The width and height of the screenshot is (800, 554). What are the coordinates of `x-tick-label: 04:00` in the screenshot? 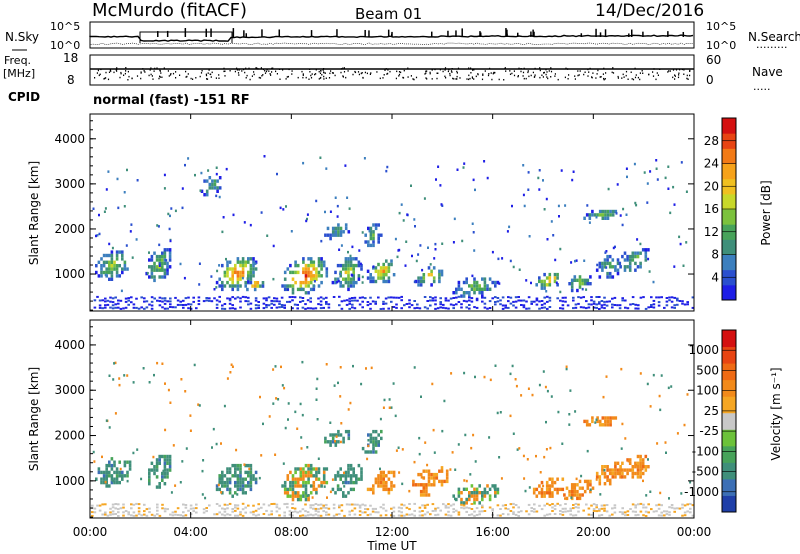 It's located at (190, 532).